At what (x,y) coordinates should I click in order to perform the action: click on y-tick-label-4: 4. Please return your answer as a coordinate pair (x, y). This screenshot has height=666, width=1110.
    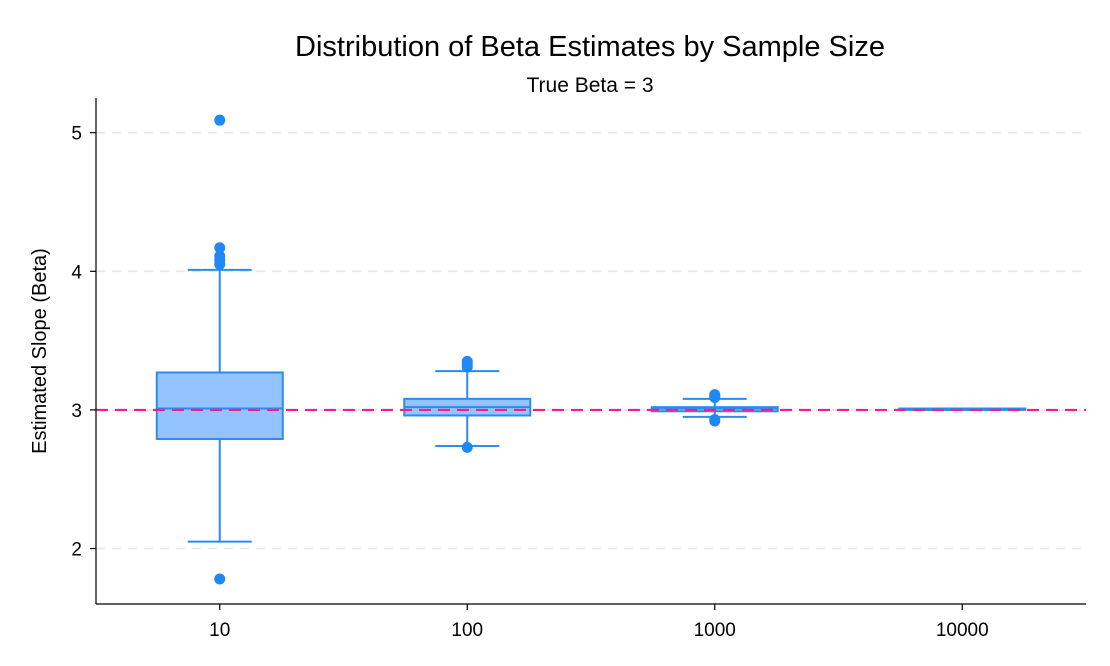
    Looking at the image, I should click on (76, 272).